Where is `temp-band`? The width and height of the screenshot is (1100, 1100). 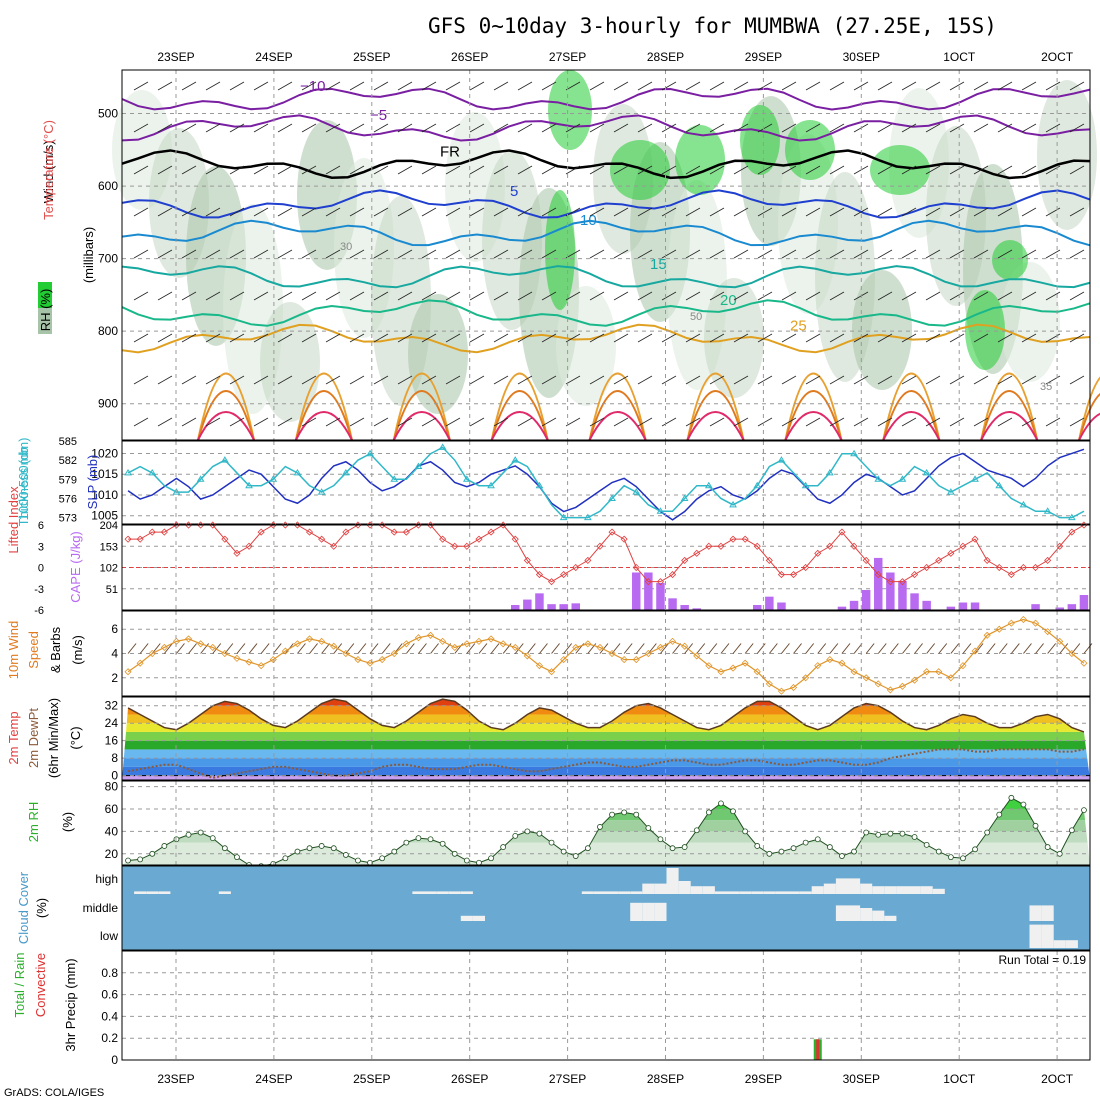 temp-band is located at coordinates (606, 736).